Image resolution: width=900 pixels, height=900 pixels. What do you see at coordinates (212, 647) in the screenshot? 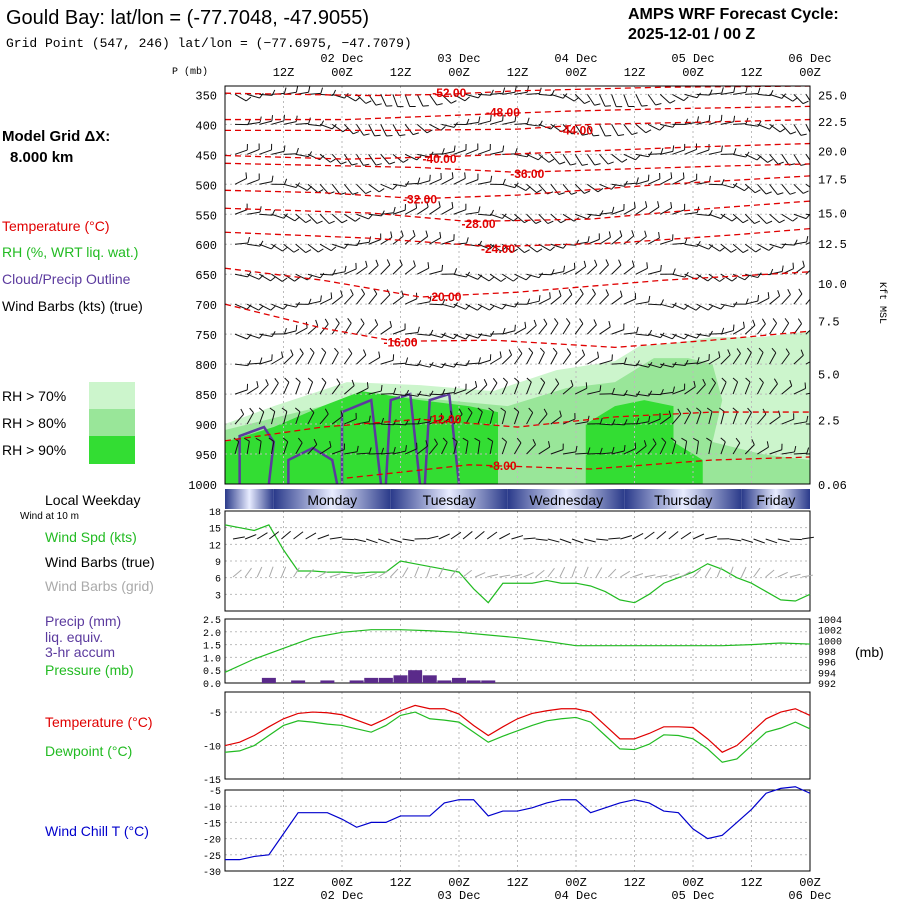
I see `y-tick-label: 1.5` at bounding box center [212, 647].